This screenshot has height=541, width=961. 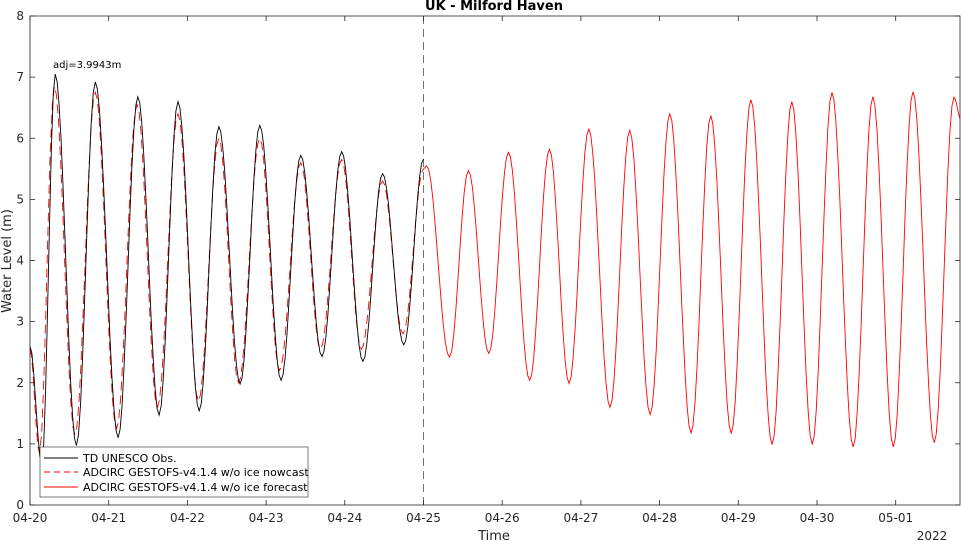 I want to click on y-tick-label: 6, so click(x=20, y=138).